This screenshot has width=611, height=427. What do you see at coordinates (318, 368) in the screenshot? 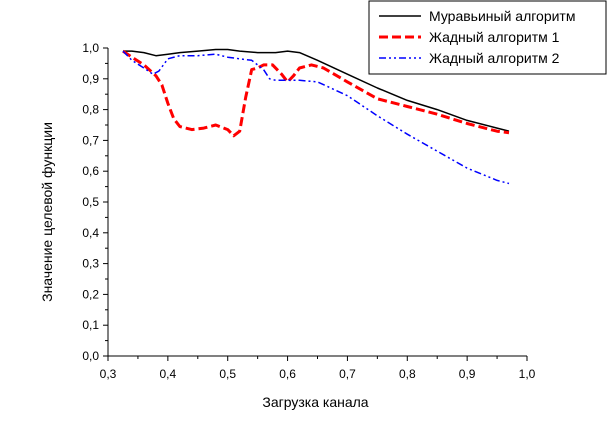
I see `x-ticks: 0,3 0,4 0,5 0,6 0,7 0,8 0,9 1,0` at bounding box center [318, 368].